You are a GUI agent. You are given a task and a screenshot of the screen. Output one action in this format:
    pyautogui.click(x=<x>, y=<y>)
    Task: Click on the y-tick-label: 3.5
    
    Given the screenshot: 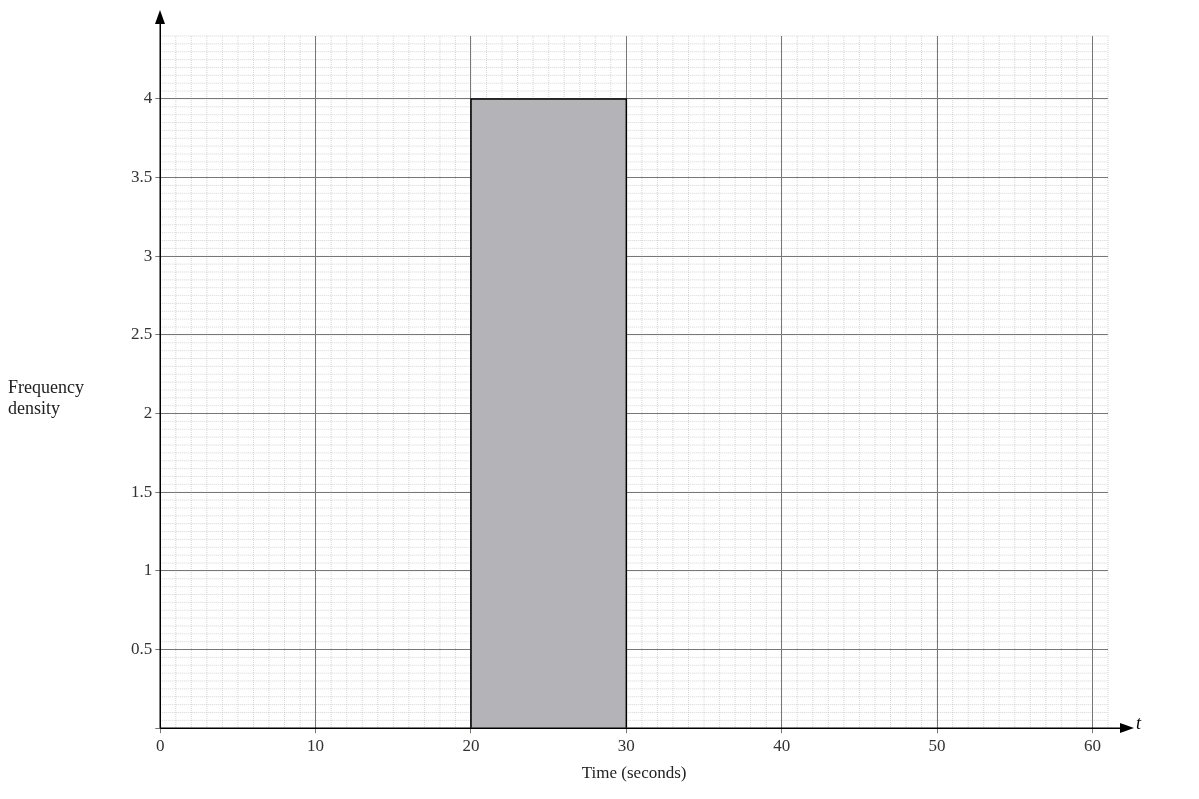 What is the action you would take?
    pyautogui.click(x=142, y=177)
    